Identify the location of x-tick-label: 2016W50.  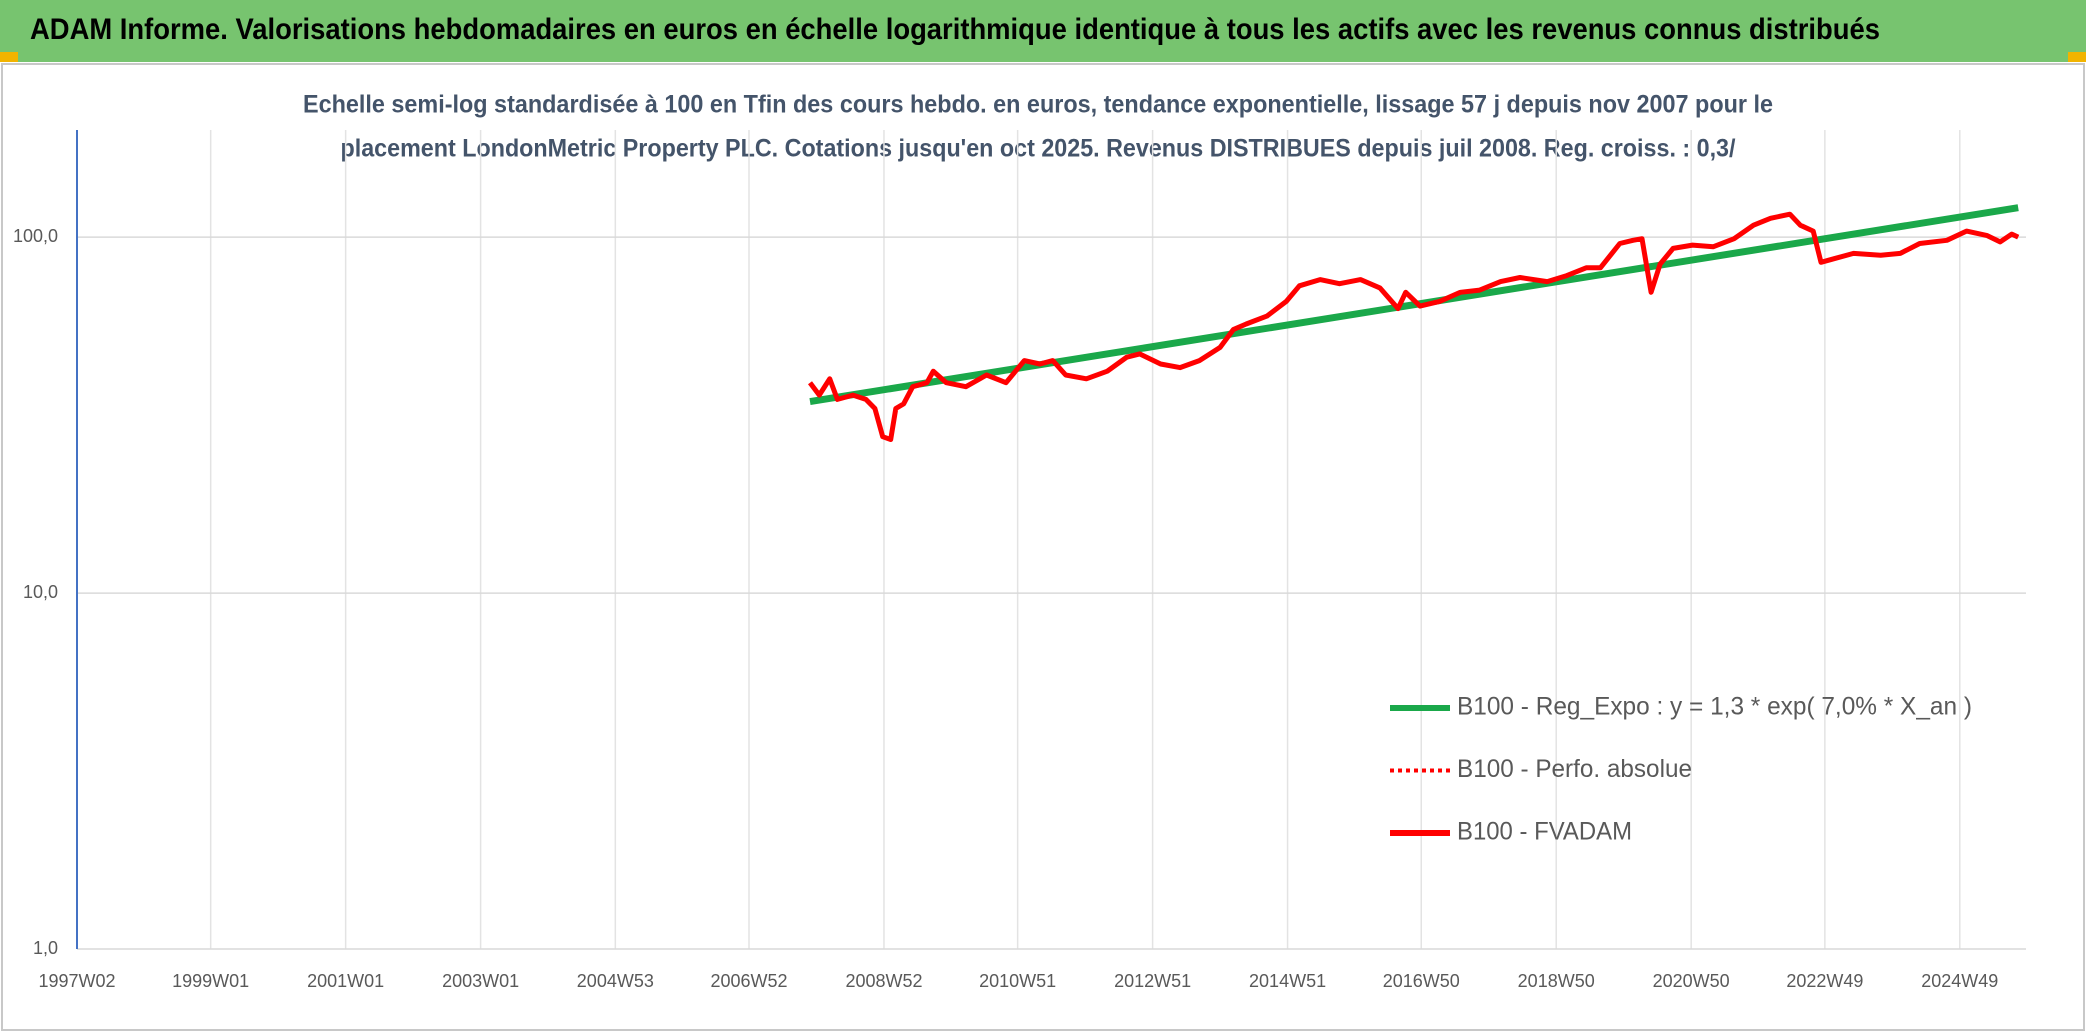
(1421, 981).